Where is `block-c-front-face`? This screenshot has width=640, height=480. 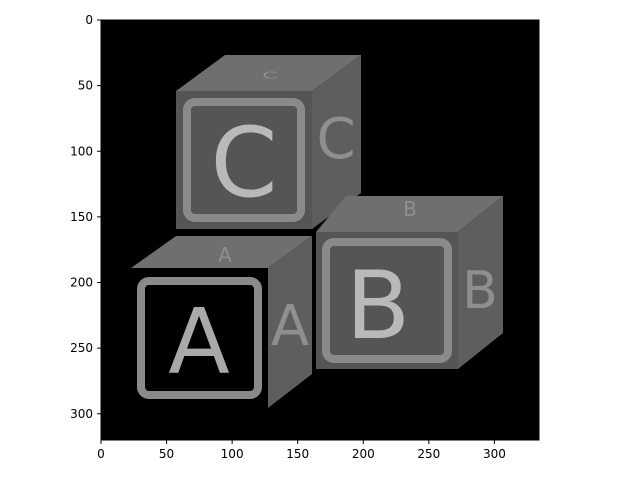 block-c-front-face is located at coordinates (244, 160).